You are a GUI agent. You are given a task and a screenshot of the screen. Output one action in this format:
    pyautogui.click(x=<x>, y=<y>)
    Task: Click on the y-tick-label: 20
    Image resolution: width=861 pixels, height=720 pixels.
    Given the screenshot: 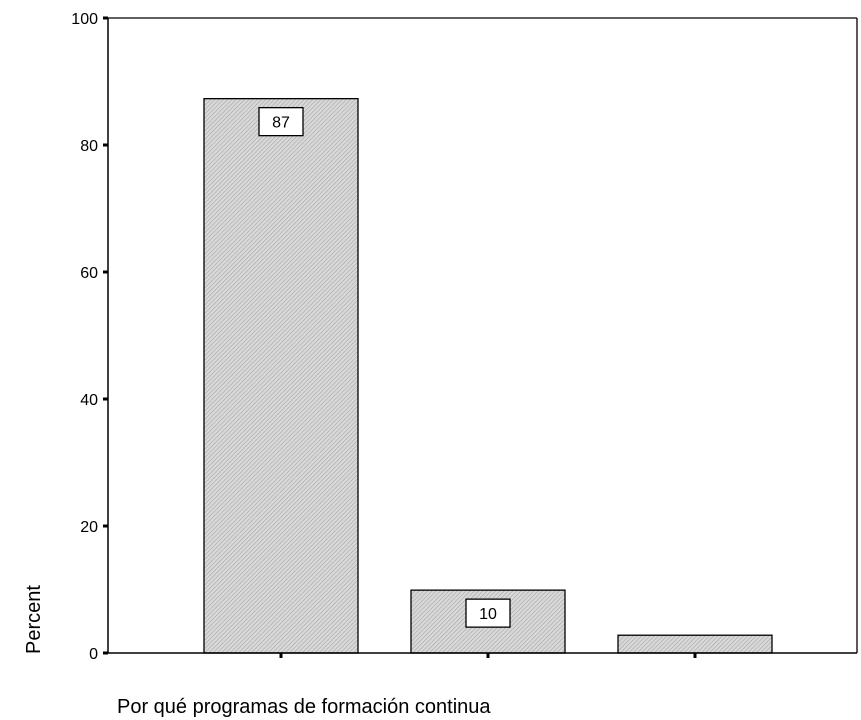 What is the action you would take?
    pyautogui.click(x=89, y=527)
    